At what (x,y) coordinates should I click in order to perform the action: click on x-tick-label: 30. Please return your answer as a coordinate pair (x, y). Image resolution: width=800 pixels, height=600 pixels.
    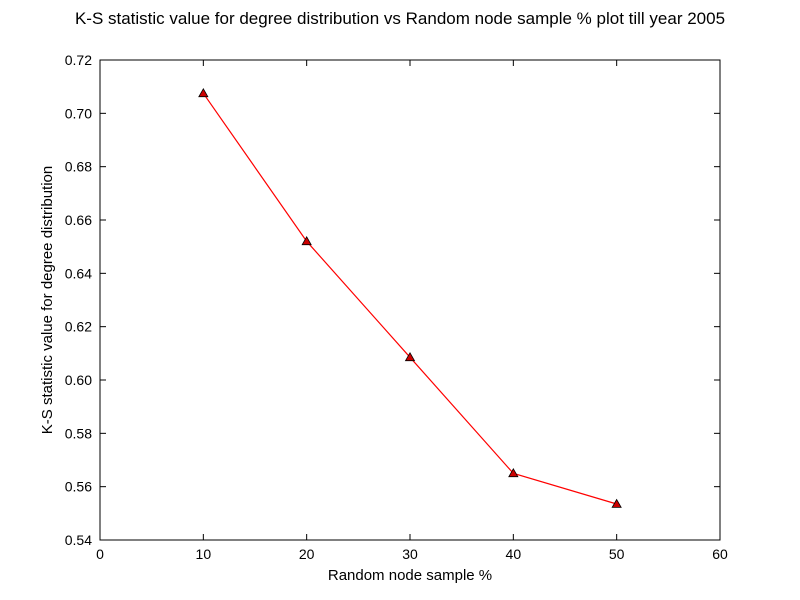
    Looking at the image, I should click on (410, 554).